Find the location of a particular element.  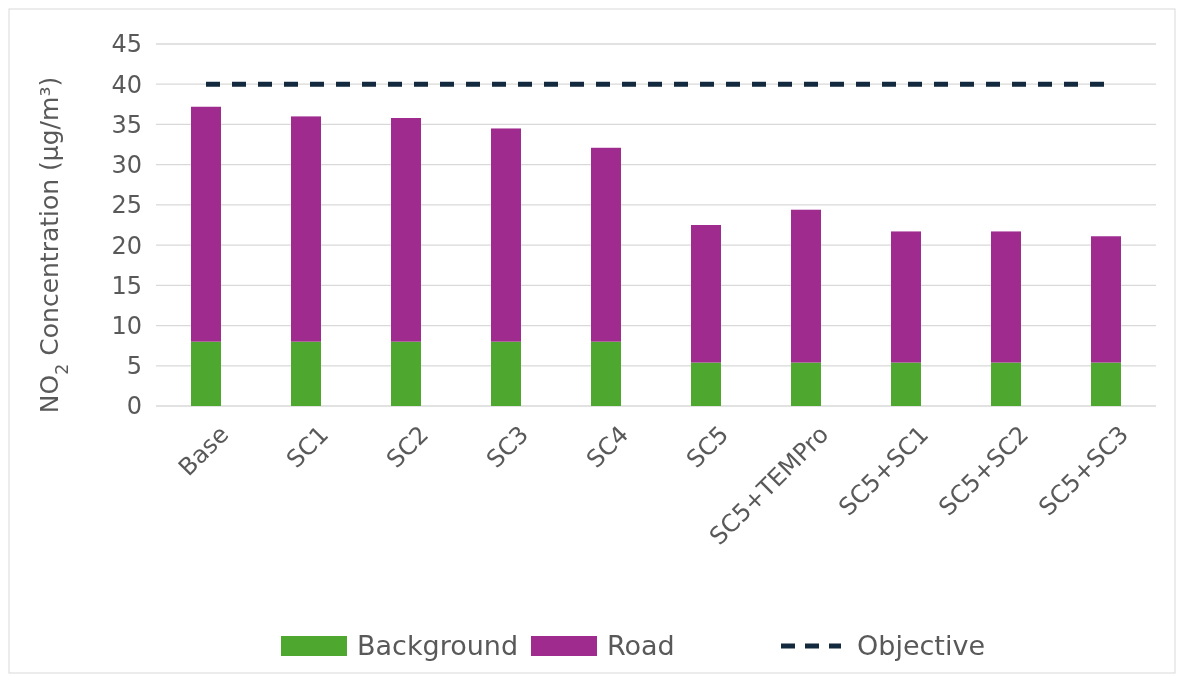

y-tick-label: 40 is located at coordinates (126, 84).